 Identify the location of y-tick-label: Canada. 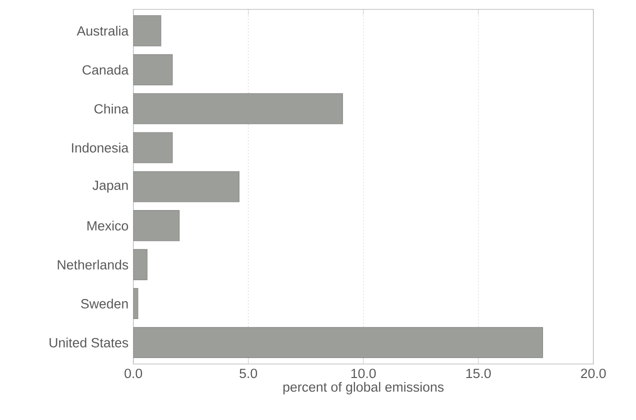
(105, 69).